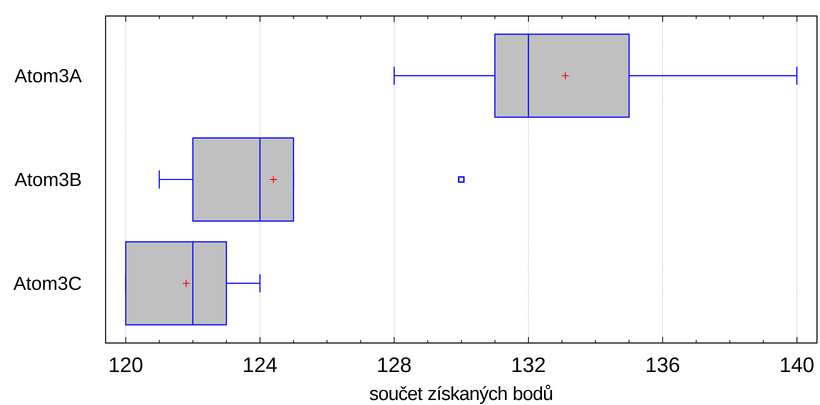 The height and width of the screenshot is (405, 820). Describe the element at coordinates (528, 364) in the screenshot. I see `x-tick-label: 132` at that location.